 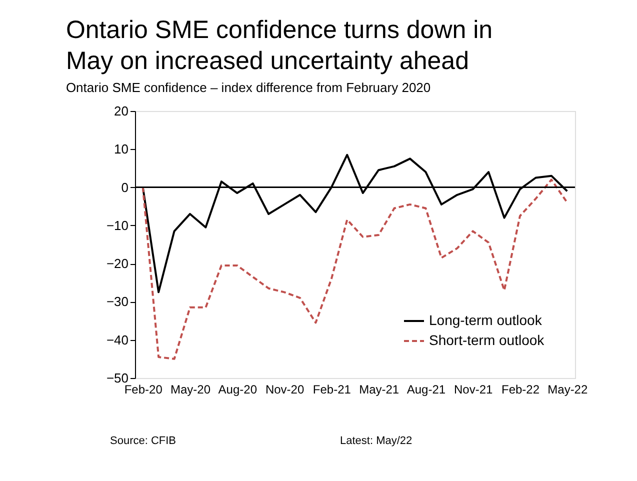 I want to click on chart-subtitle: Ontario SME confidence – index difference from February 2020, so click(x=248, y=87).